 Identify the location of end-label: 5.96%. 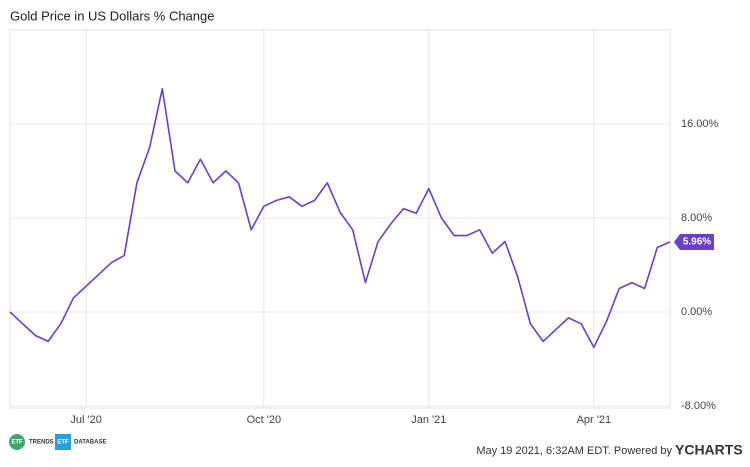
(697, 242).